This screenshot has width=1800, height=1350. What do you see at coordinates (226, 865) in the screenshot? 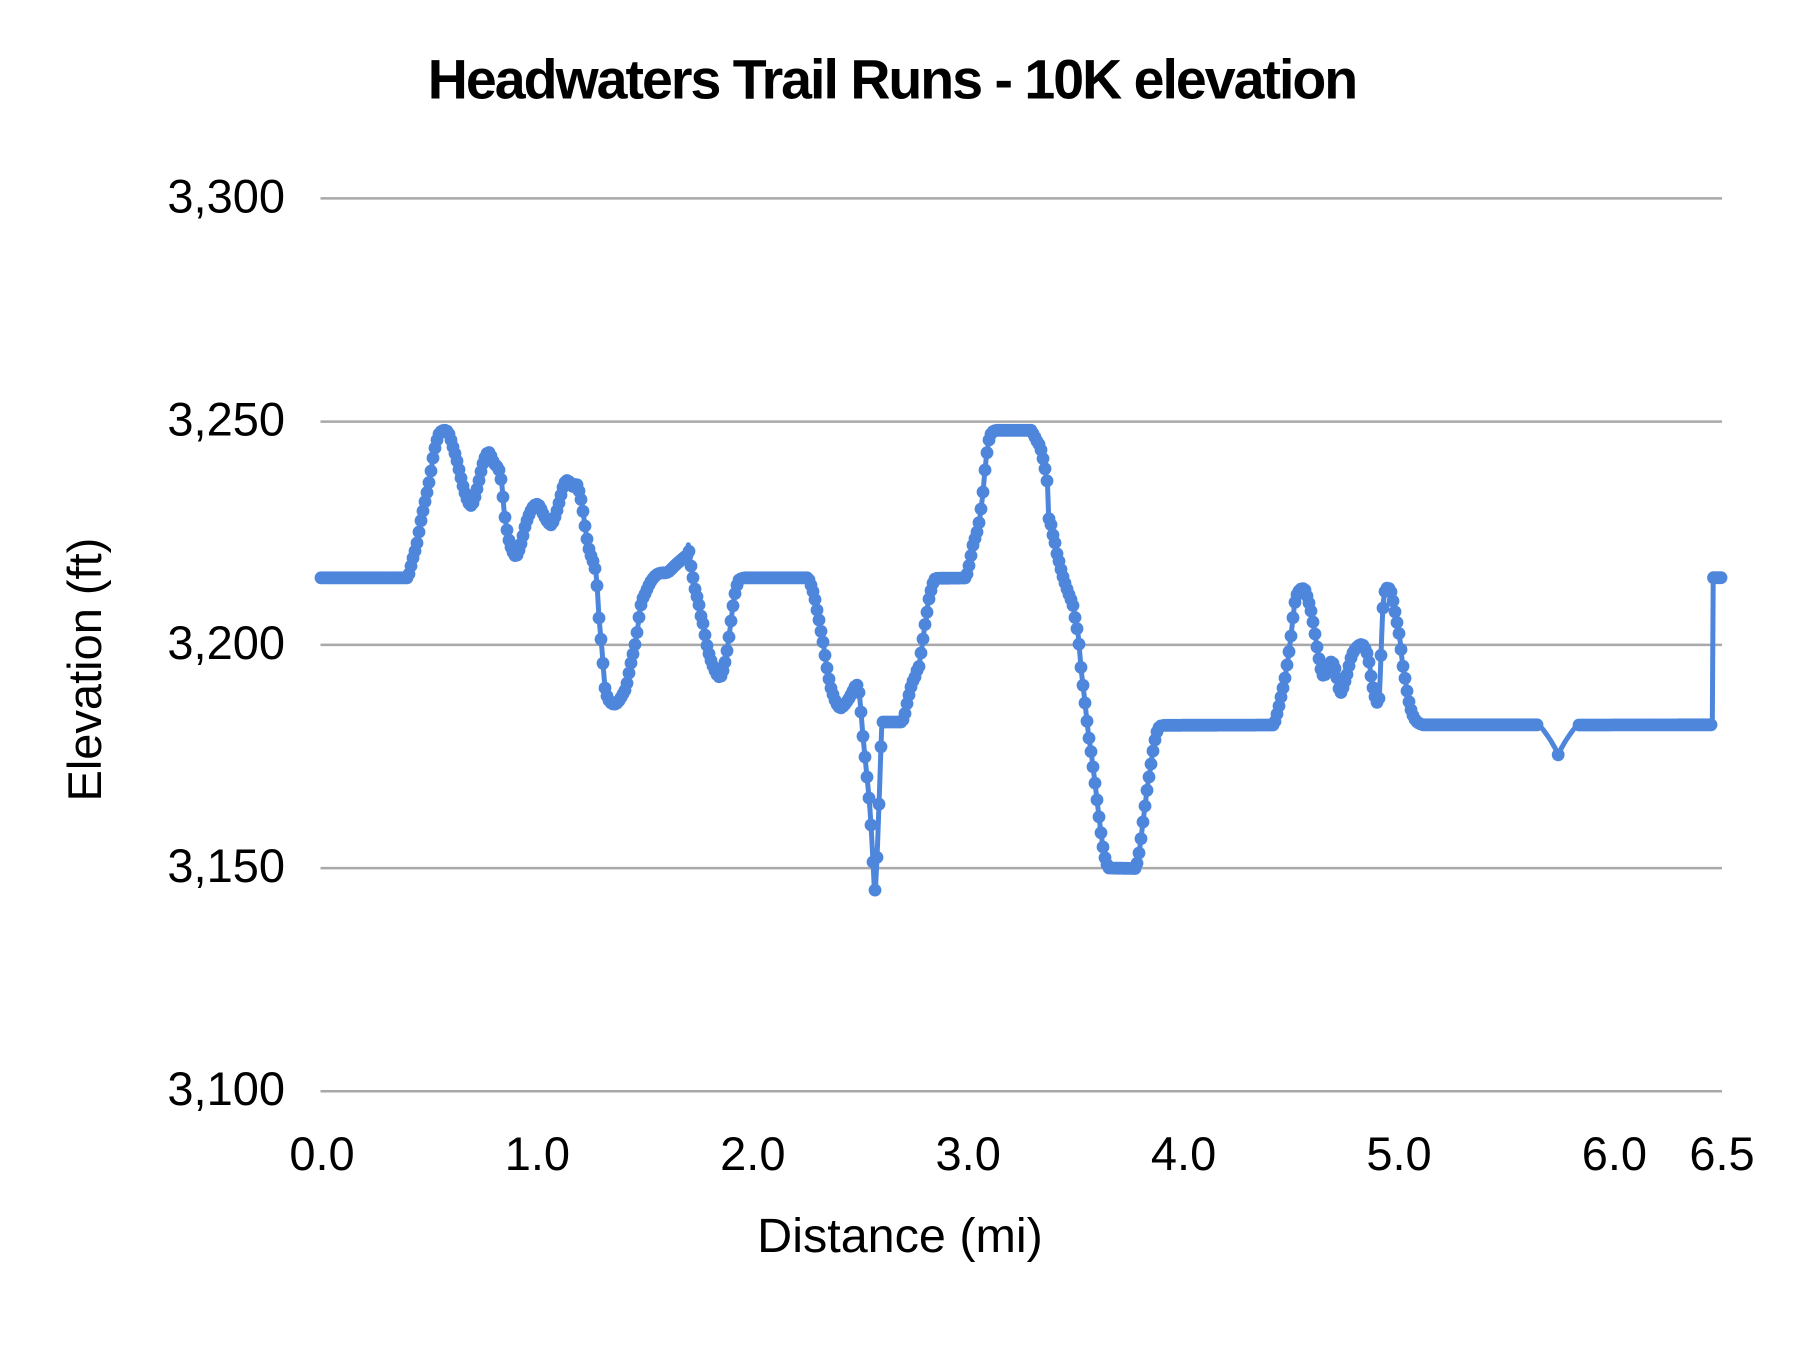
I see `svg-text: 3,150` at bounding box center [226, 865].